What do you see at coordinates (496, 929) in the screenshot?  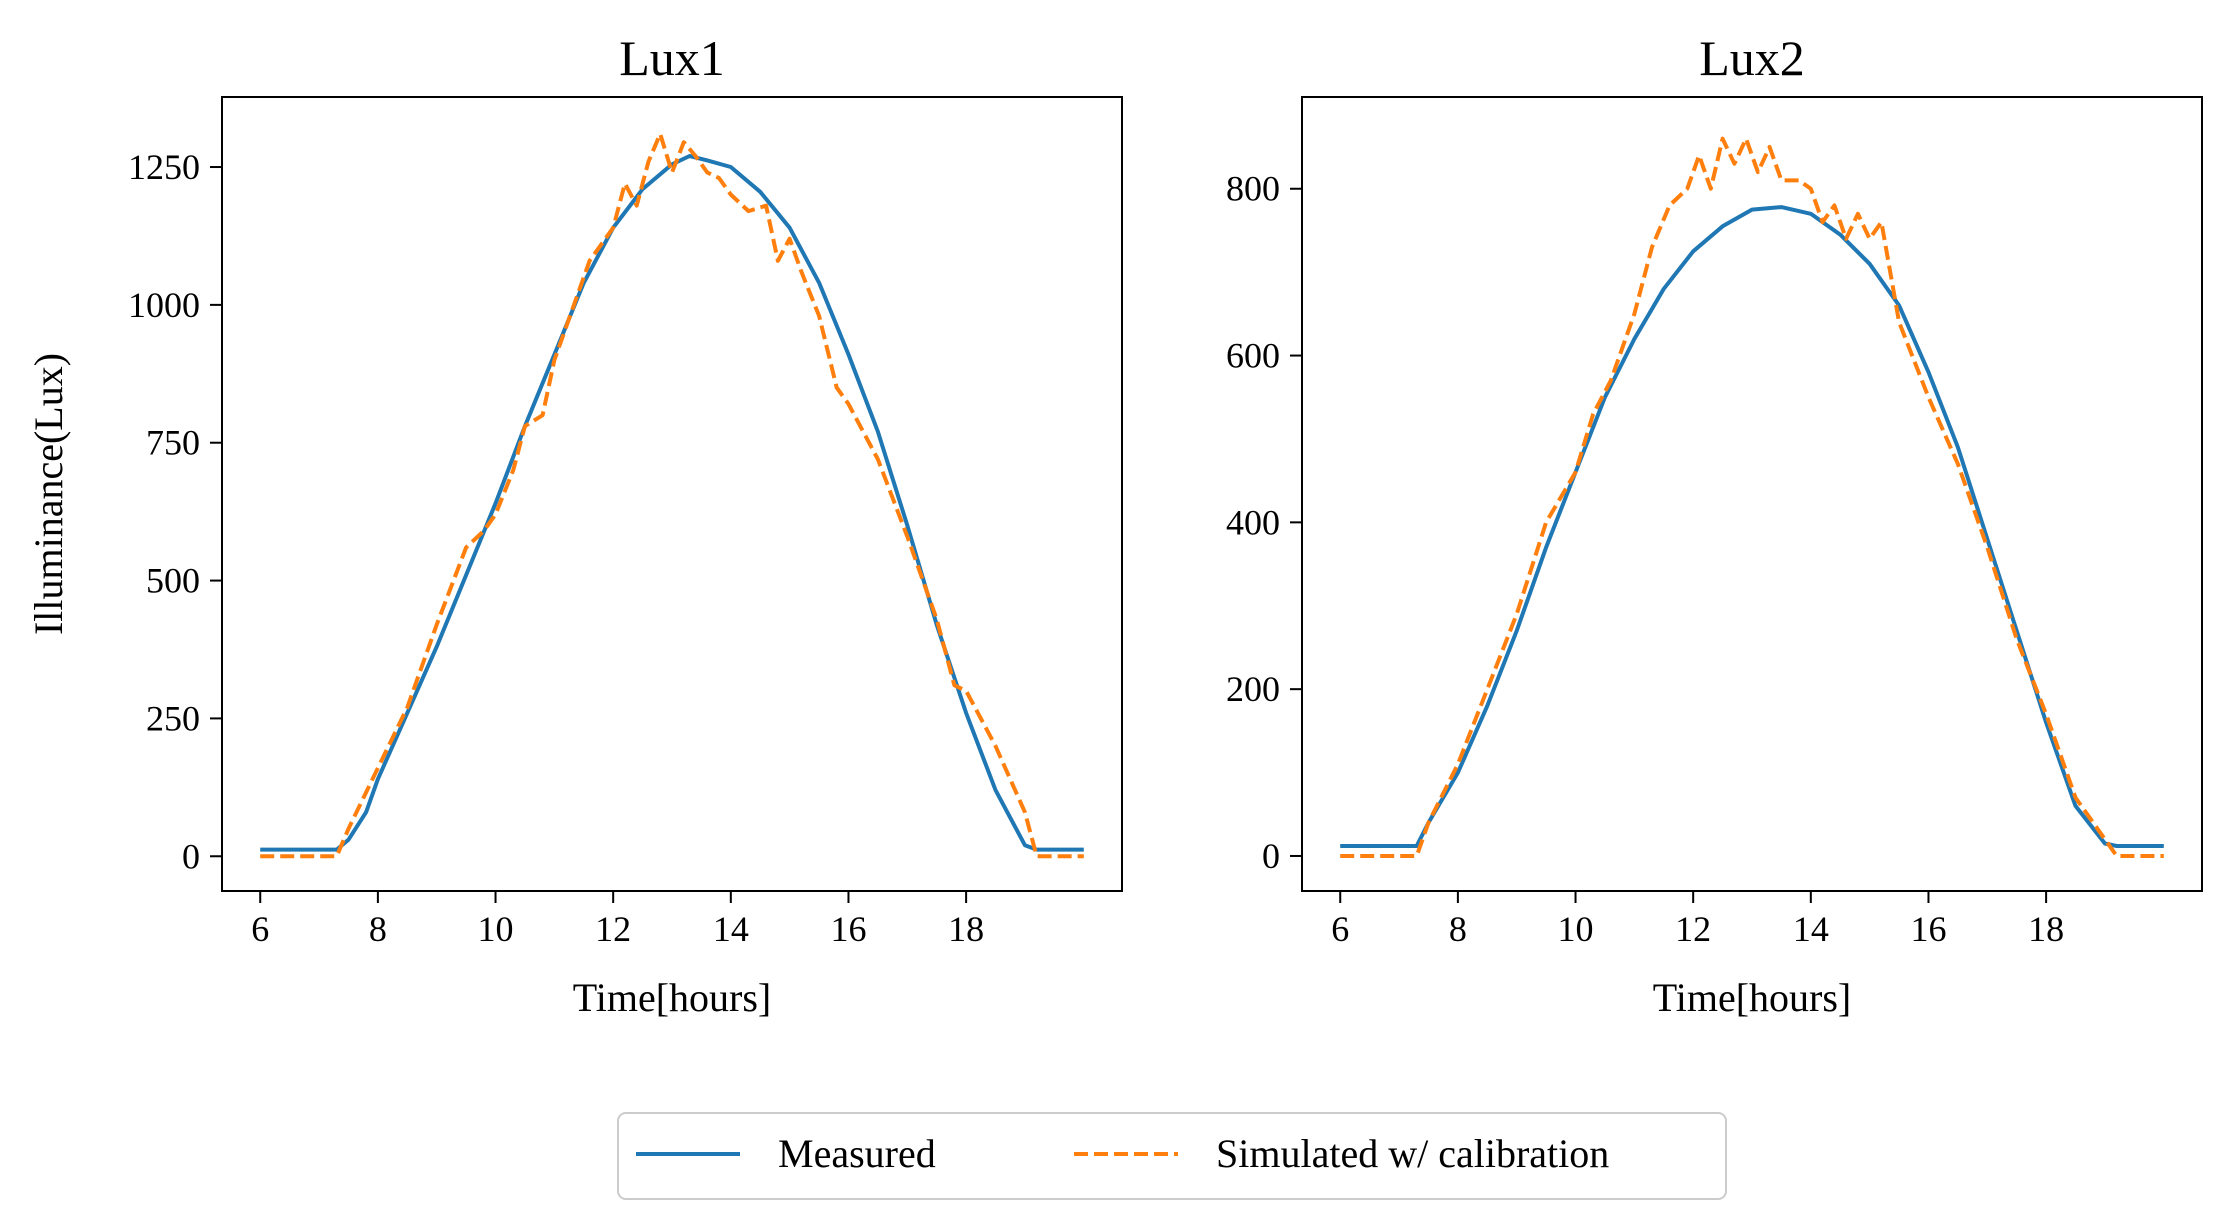 I see `lux1-xtick-label: 10` at bounding box center [496, 929].